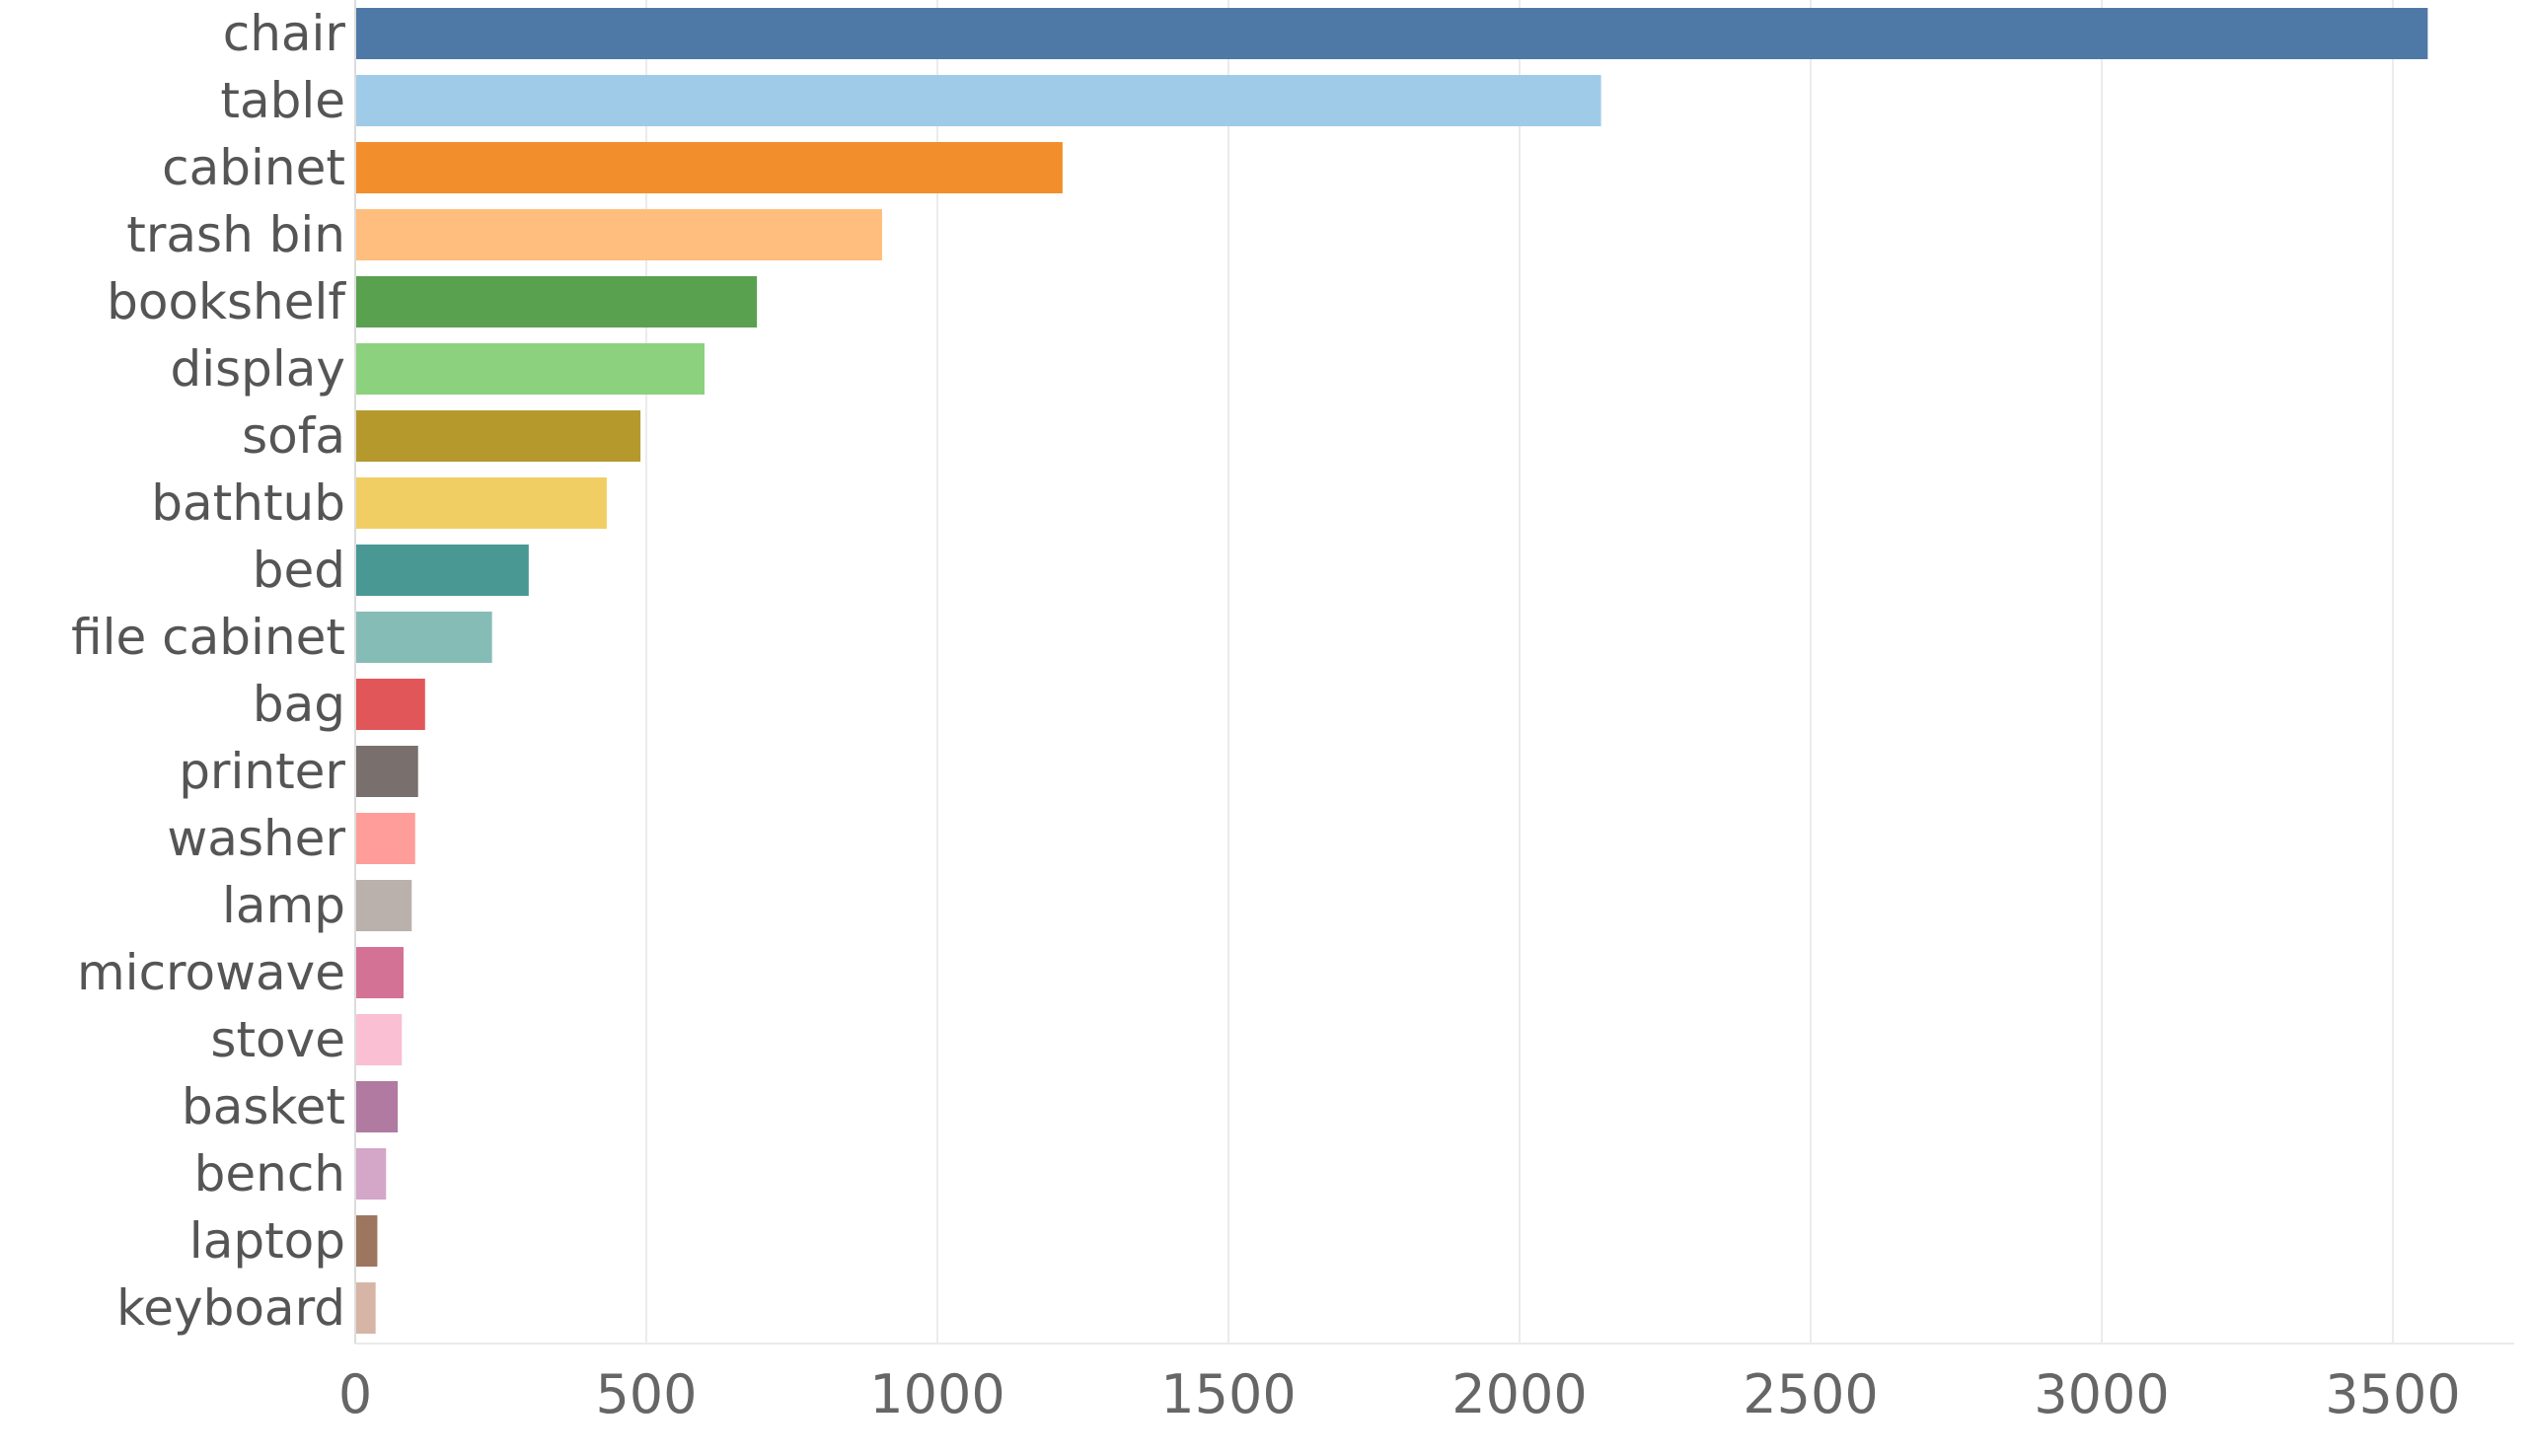 Image resolution: width=2528 pixels, height=1456 pixels. What do you see at coordinates (377, 1106) in the screenshot?
I see `bar-basket` at bounding box center [377, 1106].